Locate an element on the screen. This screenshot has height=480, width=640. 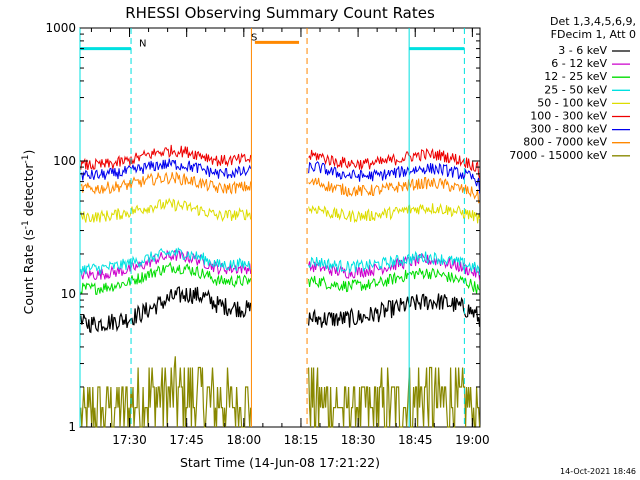
flag-S-label: S is located at coordinates (254, 37).